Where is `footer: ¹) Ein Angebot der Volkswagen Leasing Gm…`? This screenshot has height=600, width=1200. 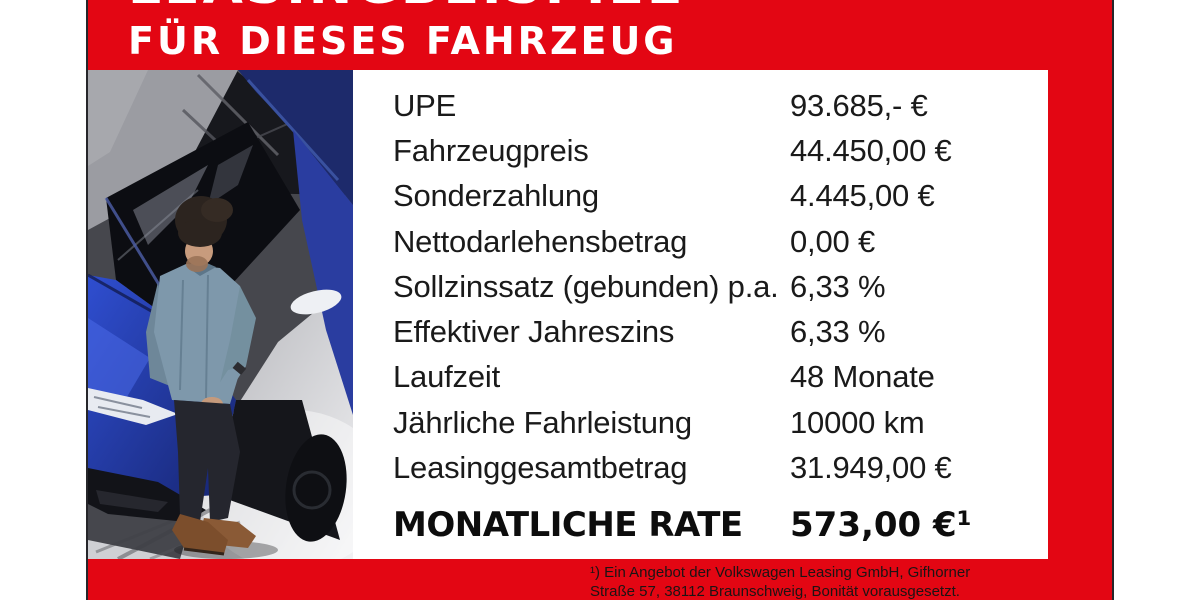
footer: ¹) Ein Angebot der Volkswagen Leasing Gm… is located at coordinates (600, 579).